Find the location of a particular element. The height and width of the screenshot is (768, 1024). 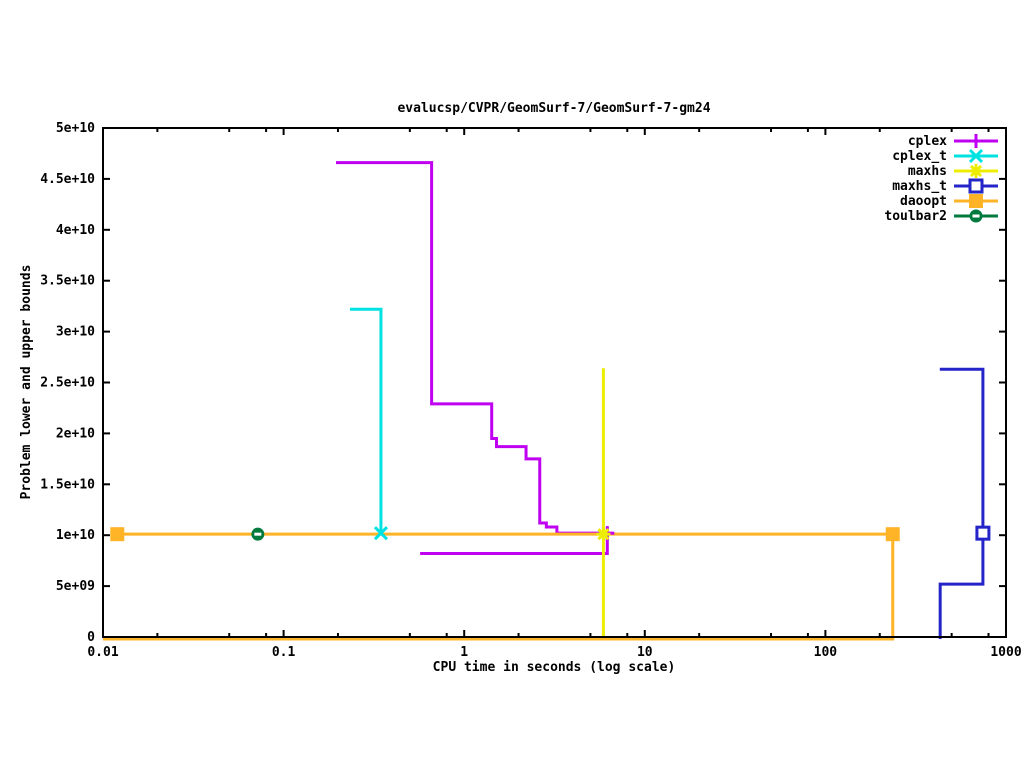

x-tick-label: 0.01 is located at coordinates (102, 652).